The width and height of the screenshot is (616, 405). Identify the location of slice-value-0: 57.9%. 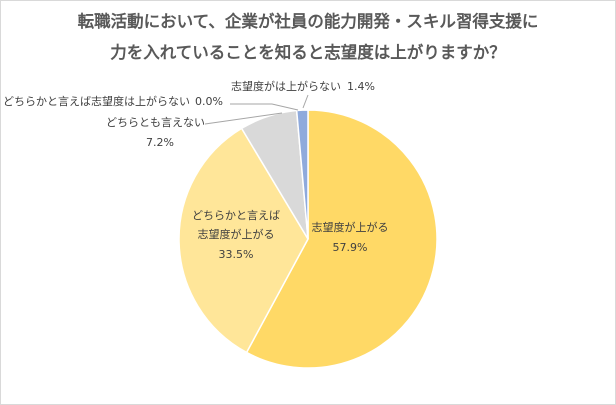
(350, 247).